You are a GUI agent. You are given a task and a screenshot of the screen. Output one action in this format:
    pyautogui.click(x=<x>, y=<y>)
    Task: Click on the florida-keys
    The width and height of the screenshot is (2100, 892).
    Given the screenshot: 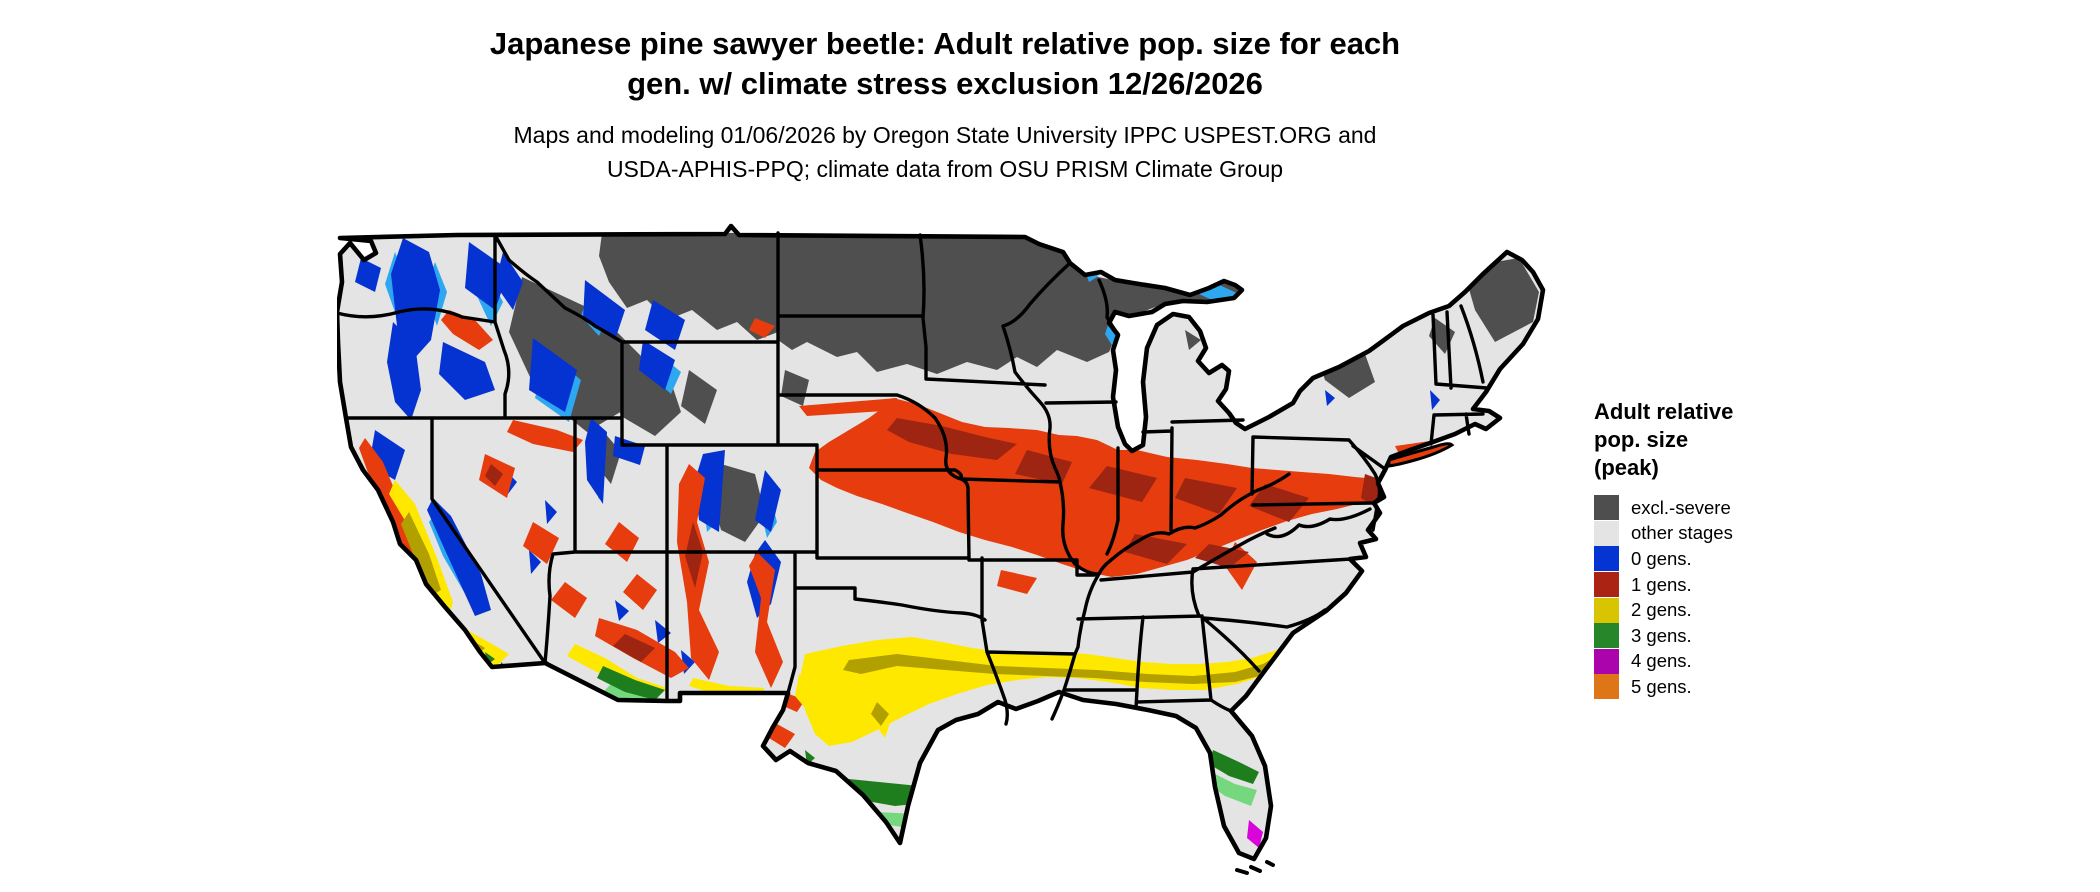 What is the action you would take?
    pyautogui.click(x=1255, y=867)
    